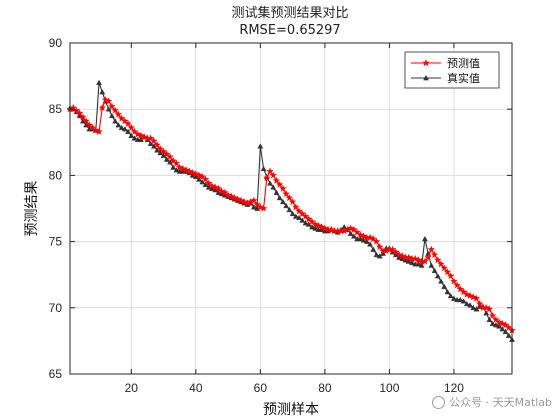  What do you see at coordinates (439, 402) in the screenshot?
I see `wechat-icon` at bounding box center [439, 402].